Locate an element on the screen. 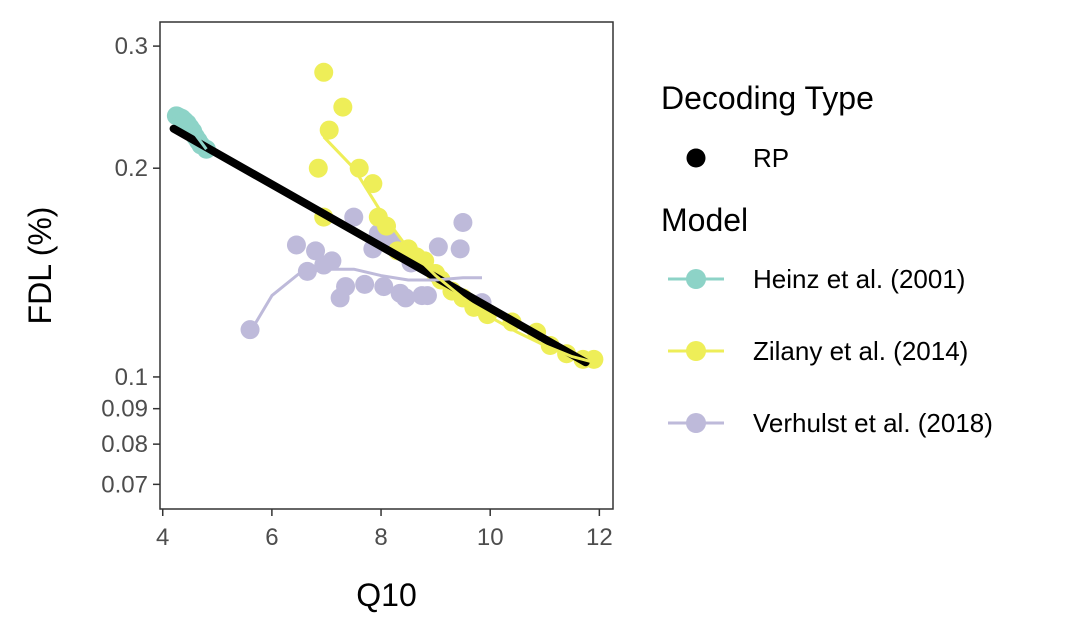  x-tick-label-10: 10 is located at coordinates (490, 537).